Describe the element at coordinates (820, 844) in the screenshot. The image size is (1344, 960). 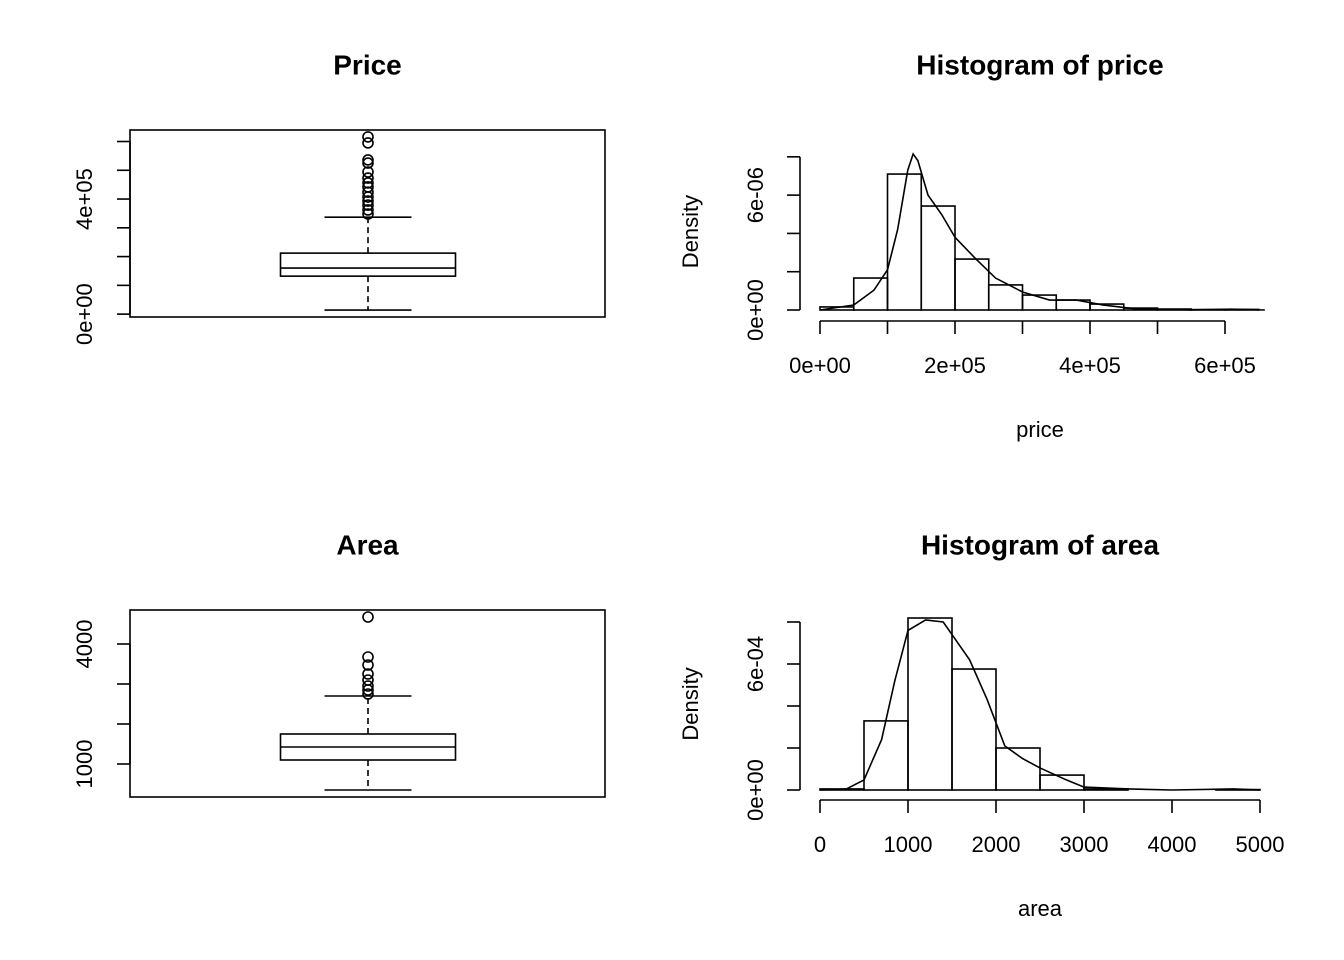
I see `x-tick-label: 0` at that location.